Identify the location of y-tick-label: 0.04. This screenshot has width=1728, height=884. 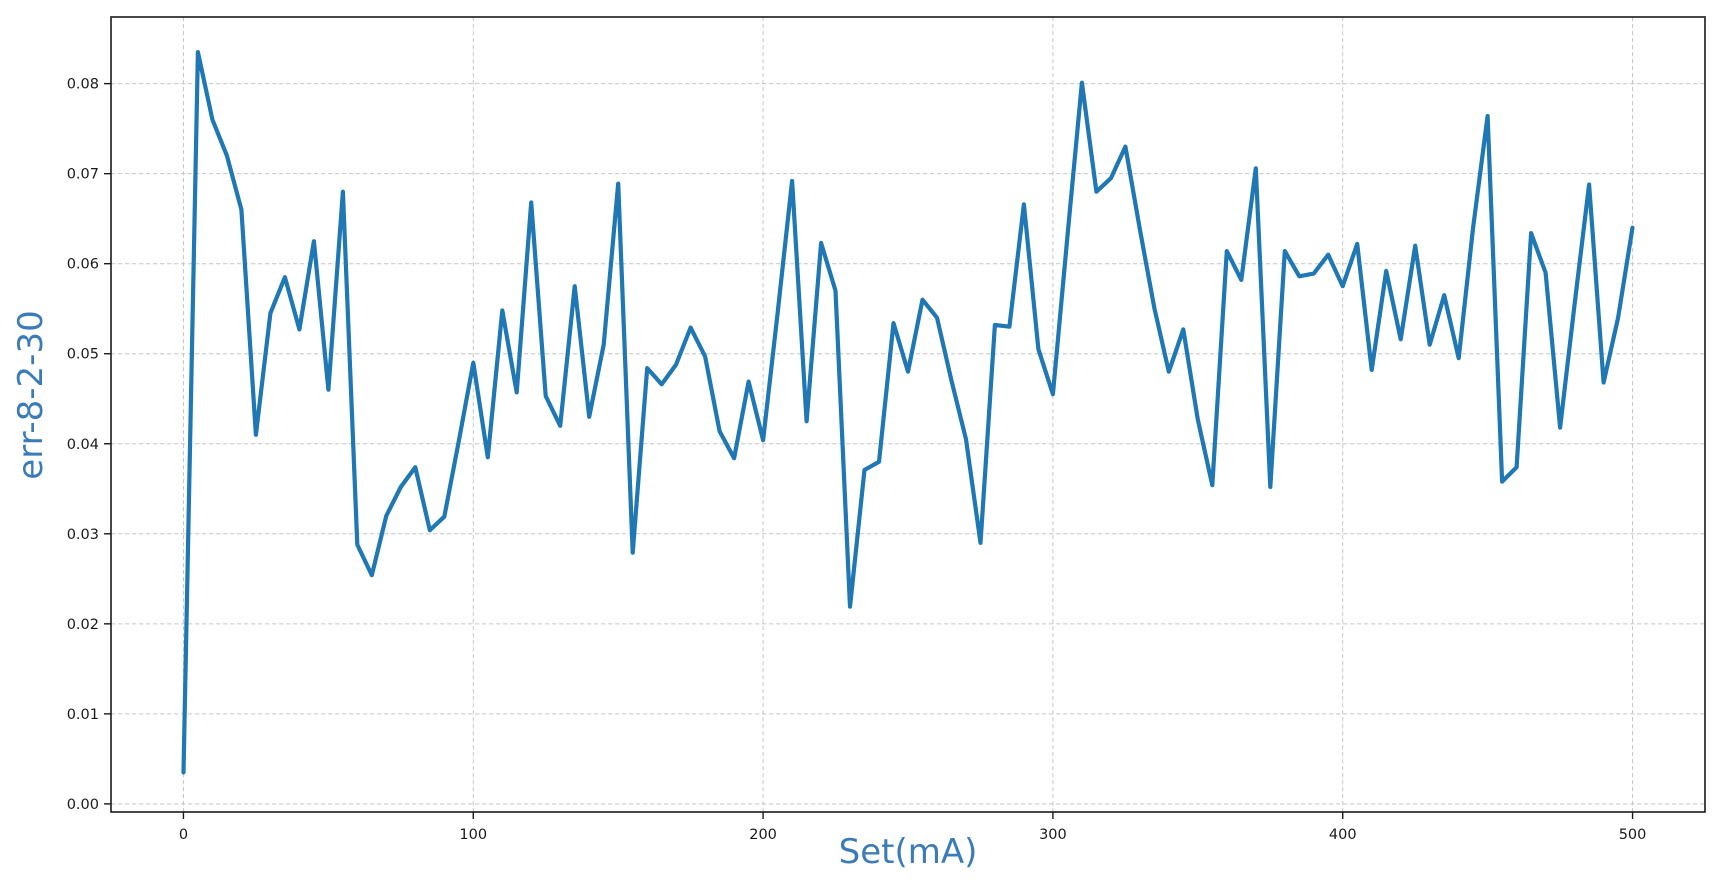
(83, 445).